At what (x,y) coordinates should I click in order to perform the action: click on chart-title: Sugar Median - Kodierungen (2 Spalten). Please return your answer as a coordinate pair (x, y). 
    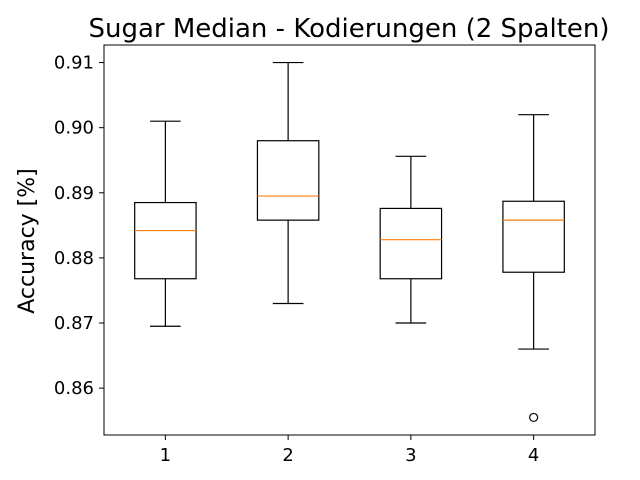
    Looking at the image, I should click on (348, 29).